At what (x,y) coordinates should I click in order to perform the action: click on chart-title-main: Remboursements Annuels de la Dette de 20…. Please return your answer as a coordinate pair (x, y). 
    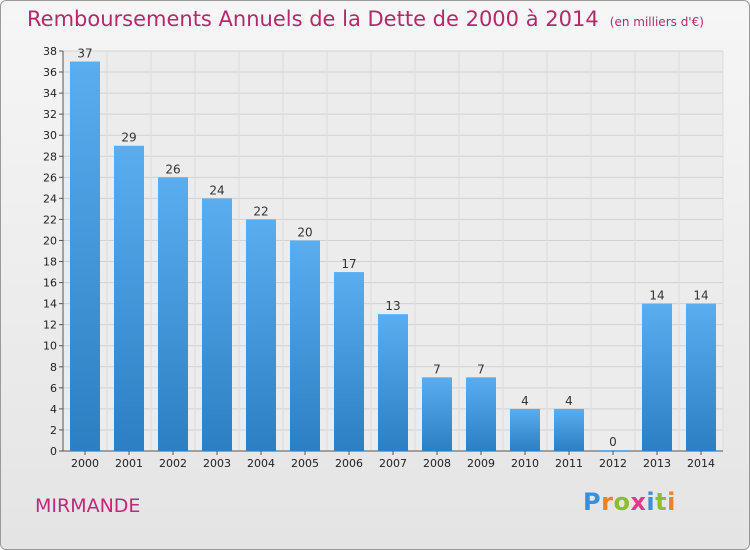
    Looking at the image, I should click on (313, 19).